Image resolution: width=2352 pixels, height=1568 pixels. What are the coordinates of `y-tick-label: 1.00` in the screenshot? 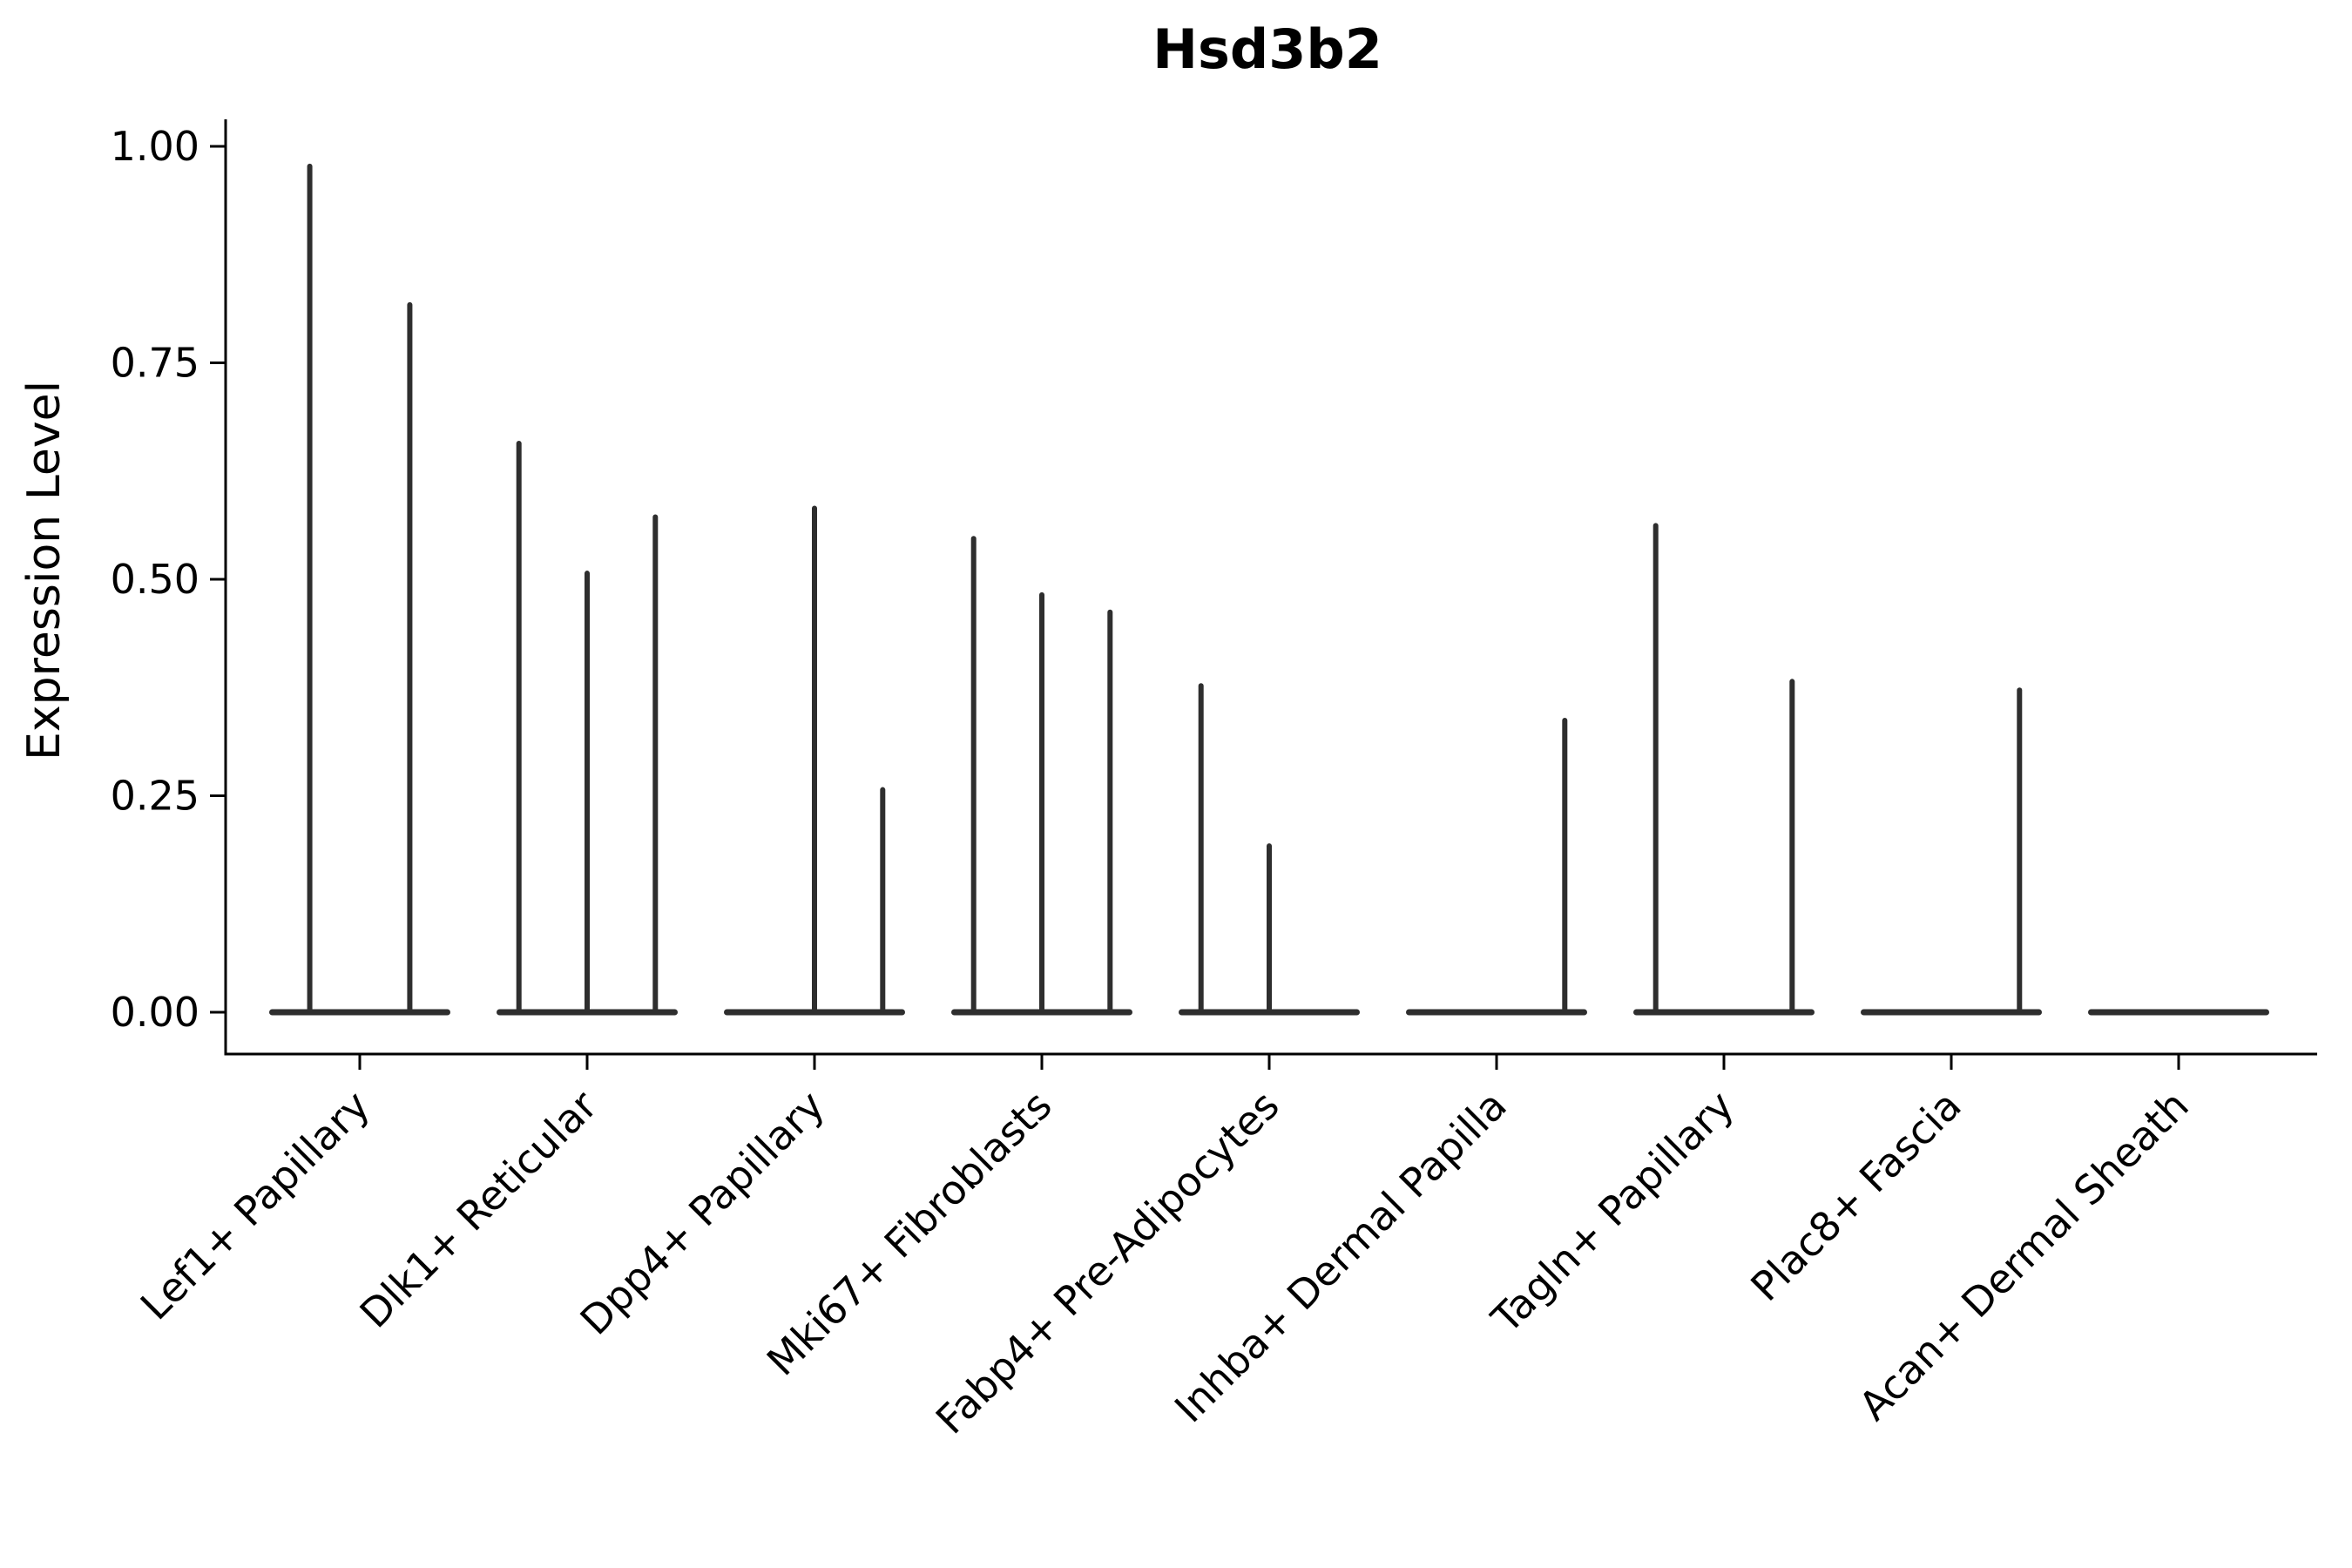 It's located at (155, 146).